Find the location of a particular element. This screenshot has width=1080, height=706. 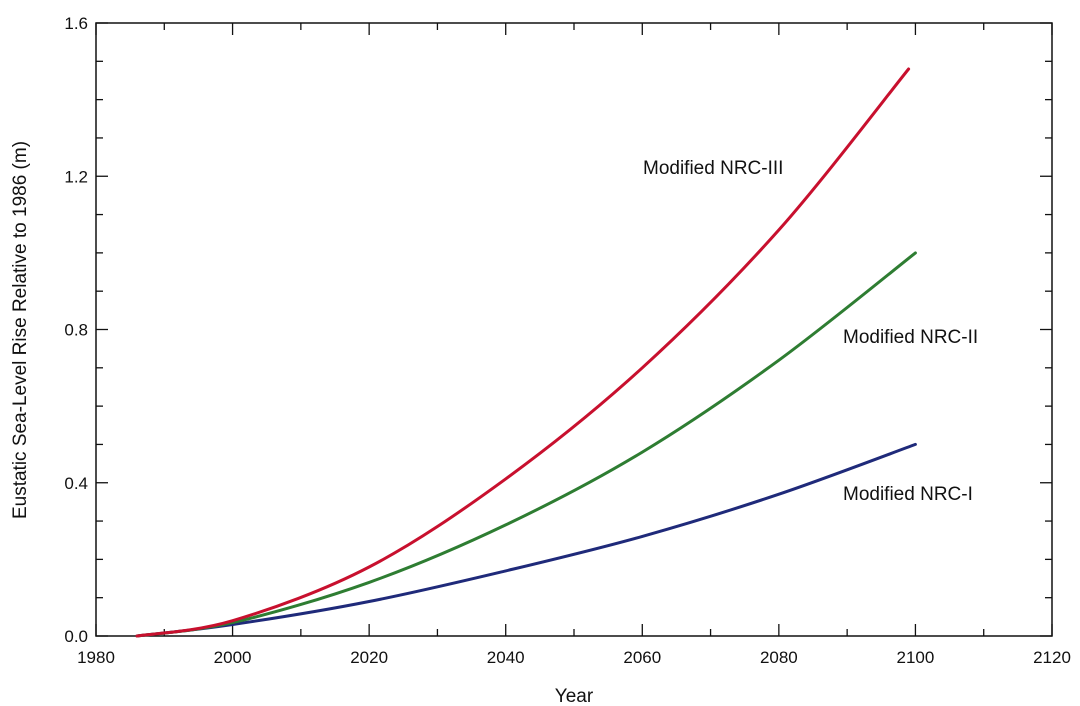

y-tick-label: 1.6 is located at coordinates (76, 23).